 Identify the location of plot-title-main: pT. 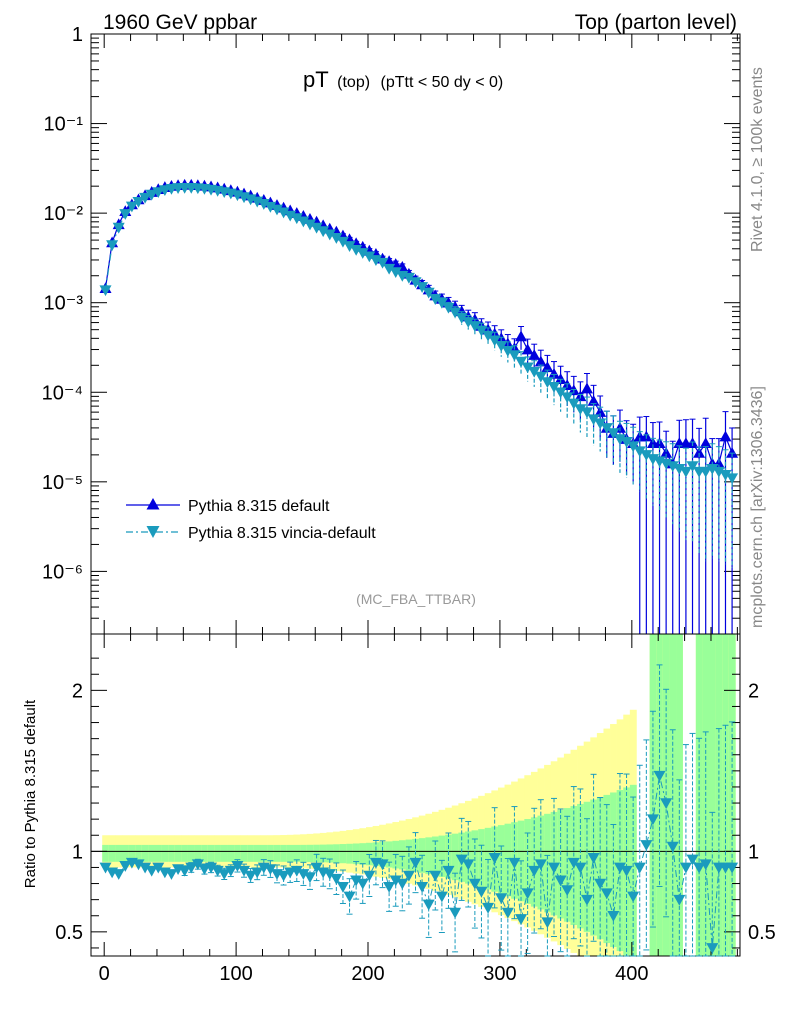
(316, 79).